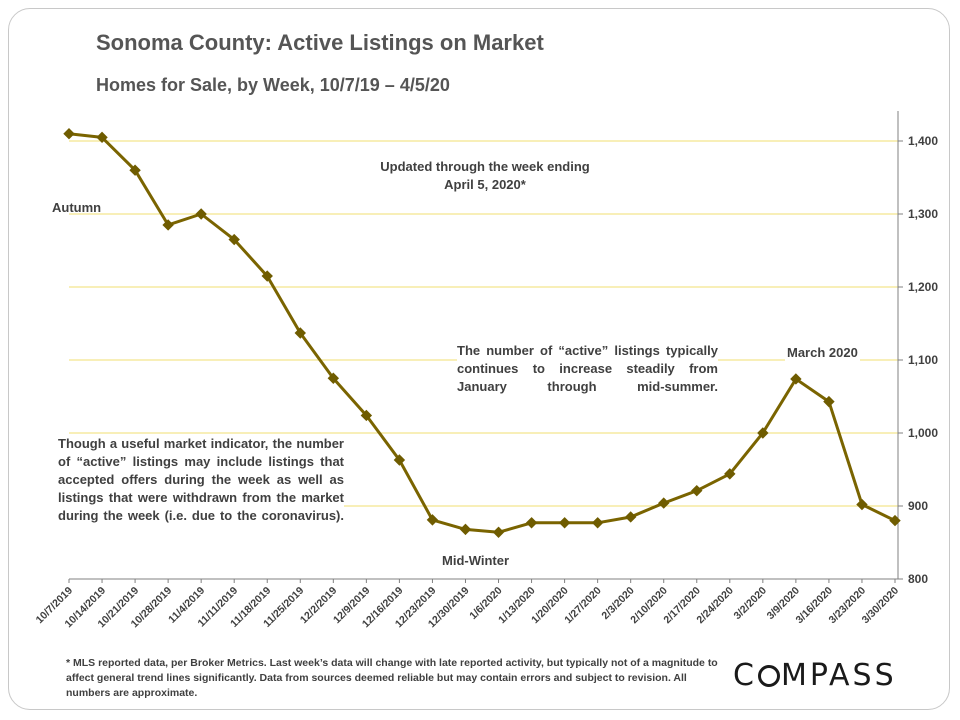  Describe the element at coordinates (923, 214) in the screenshot. I see `y-tick-label: 1,300` at that location.